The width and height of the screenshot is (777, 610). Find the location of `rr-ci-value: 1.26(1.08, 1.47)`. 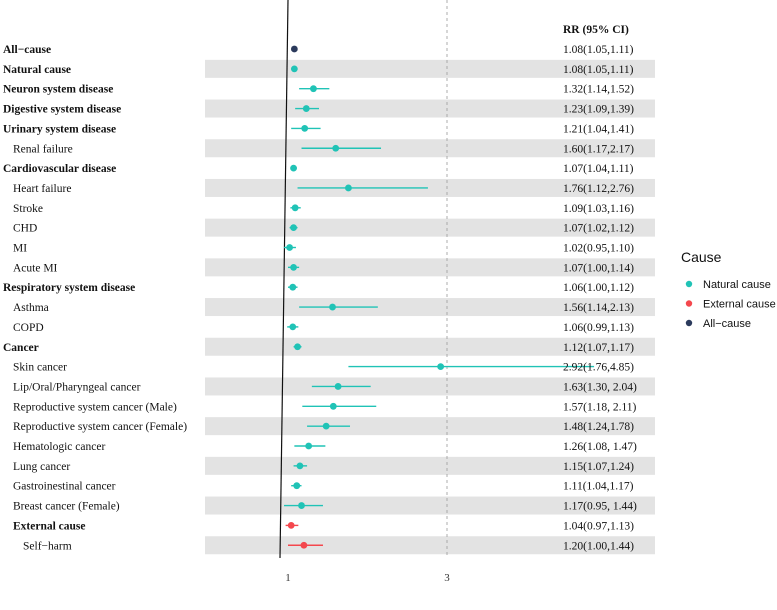

rr-ci-value: 1.26(1.08, 1.47) is located at coordinates (600, 447).